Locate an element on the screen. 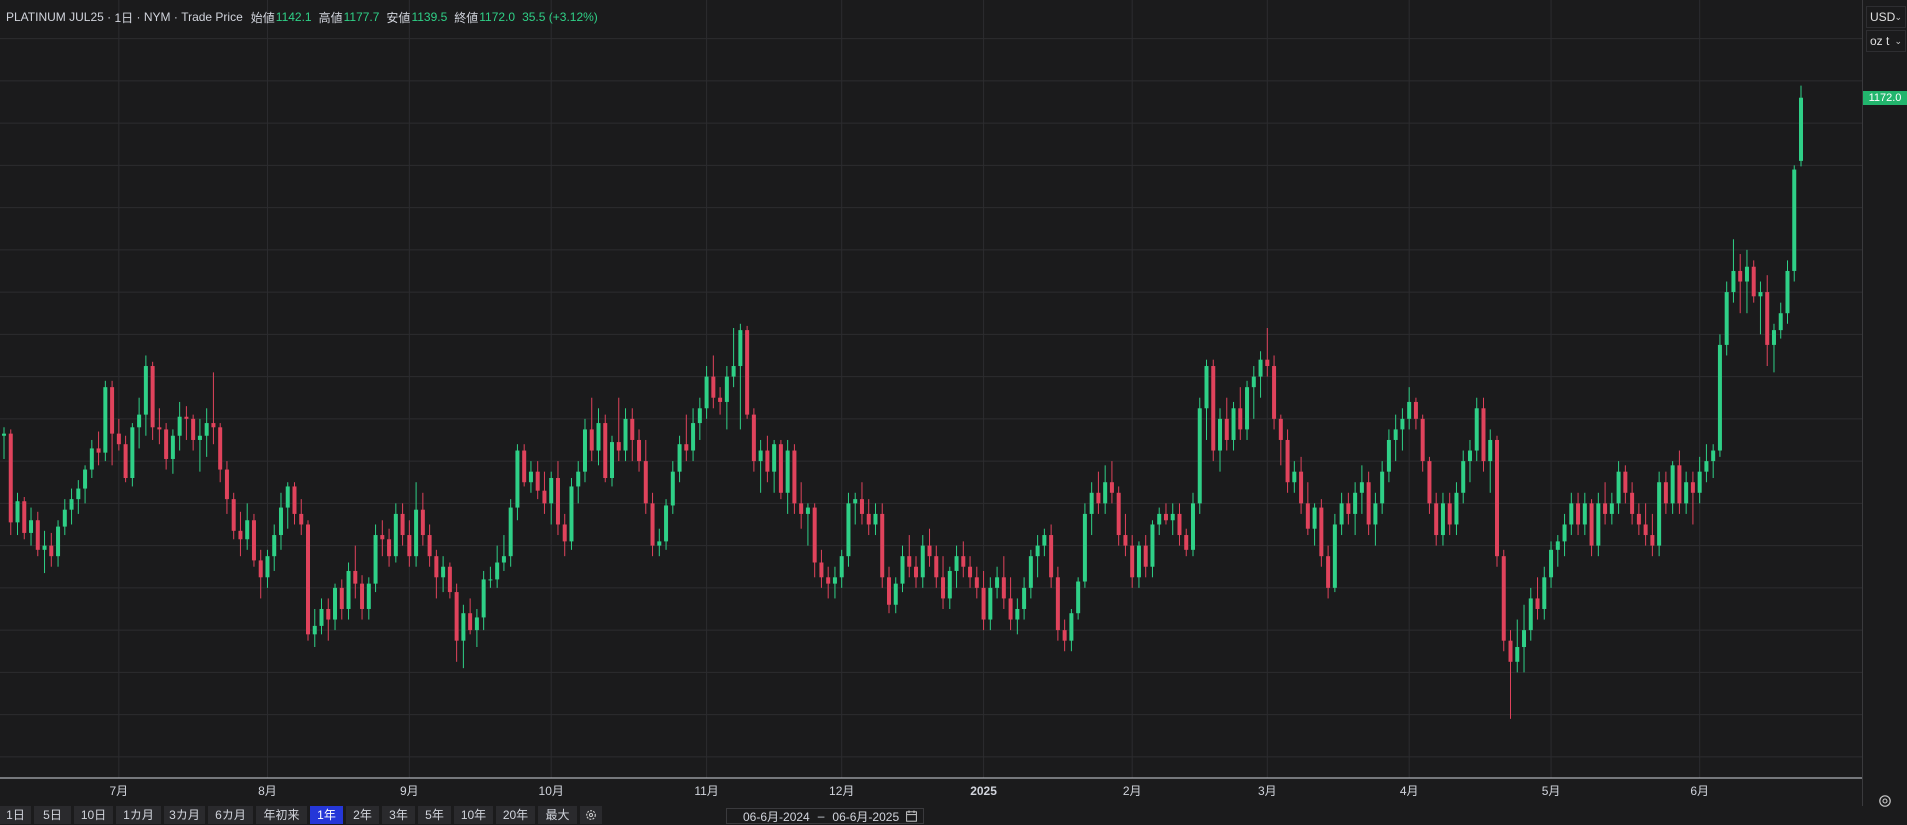  x-tick-label: 10月 is located at coordinates (551, 791).